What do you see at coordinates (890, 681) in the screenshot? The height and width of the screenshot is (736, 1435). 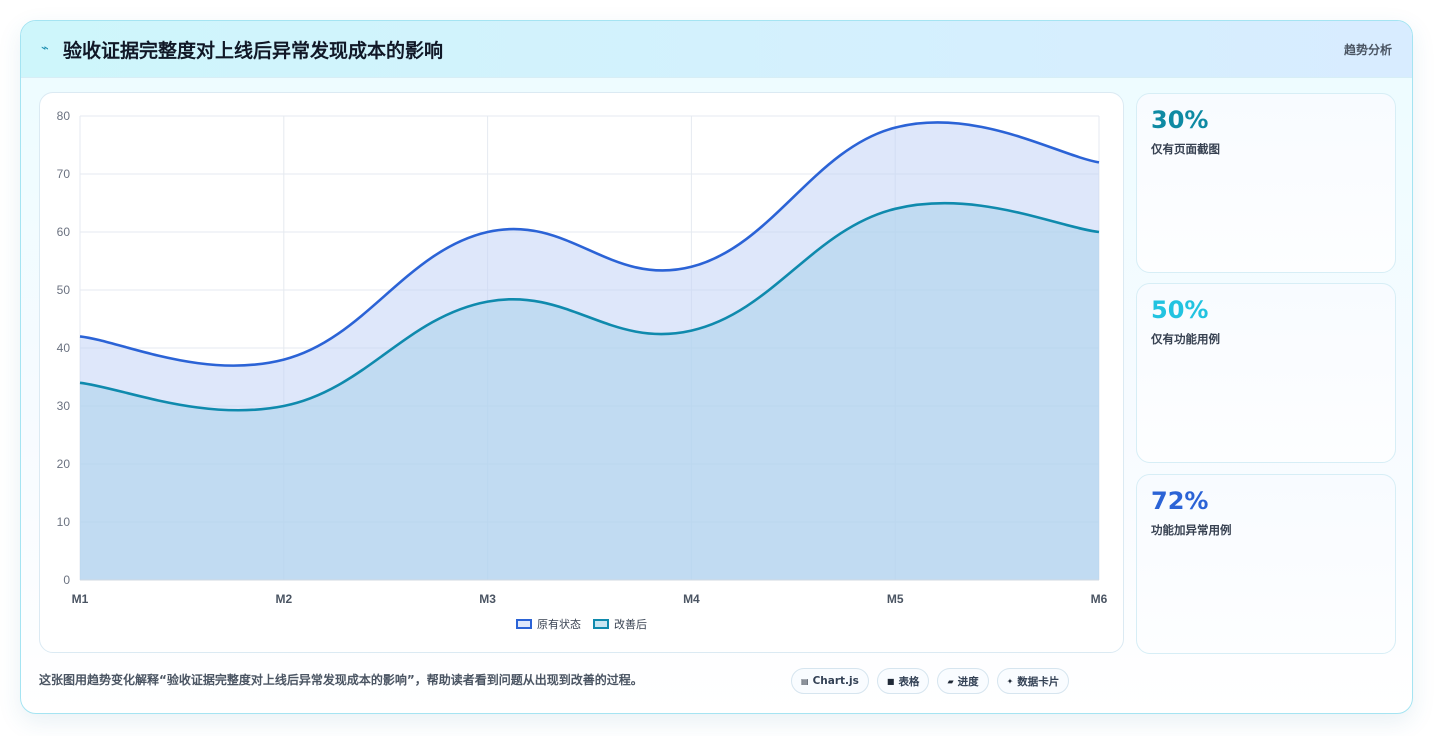 I see `table-icon: ■` at bounding box center [890, 681].